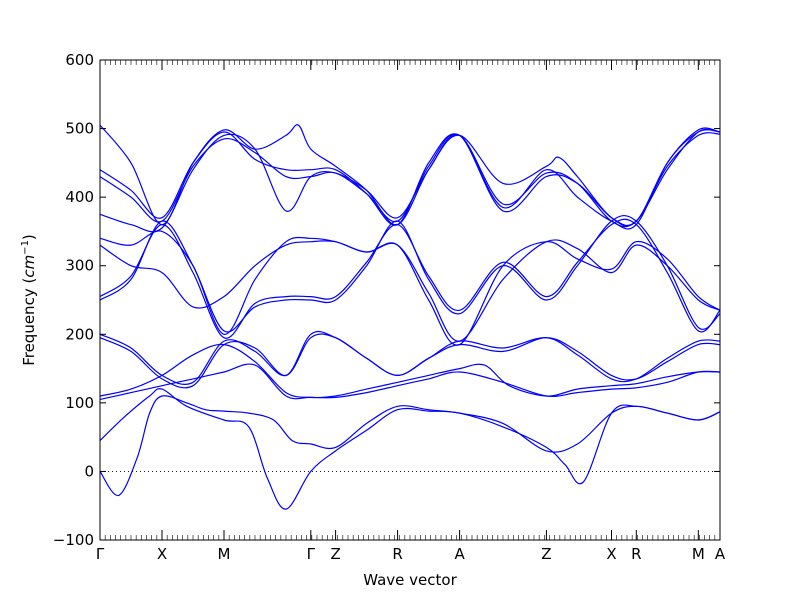 The image size is (800, 600). I want to click on y-tick-label: −100, so click(73, 540).